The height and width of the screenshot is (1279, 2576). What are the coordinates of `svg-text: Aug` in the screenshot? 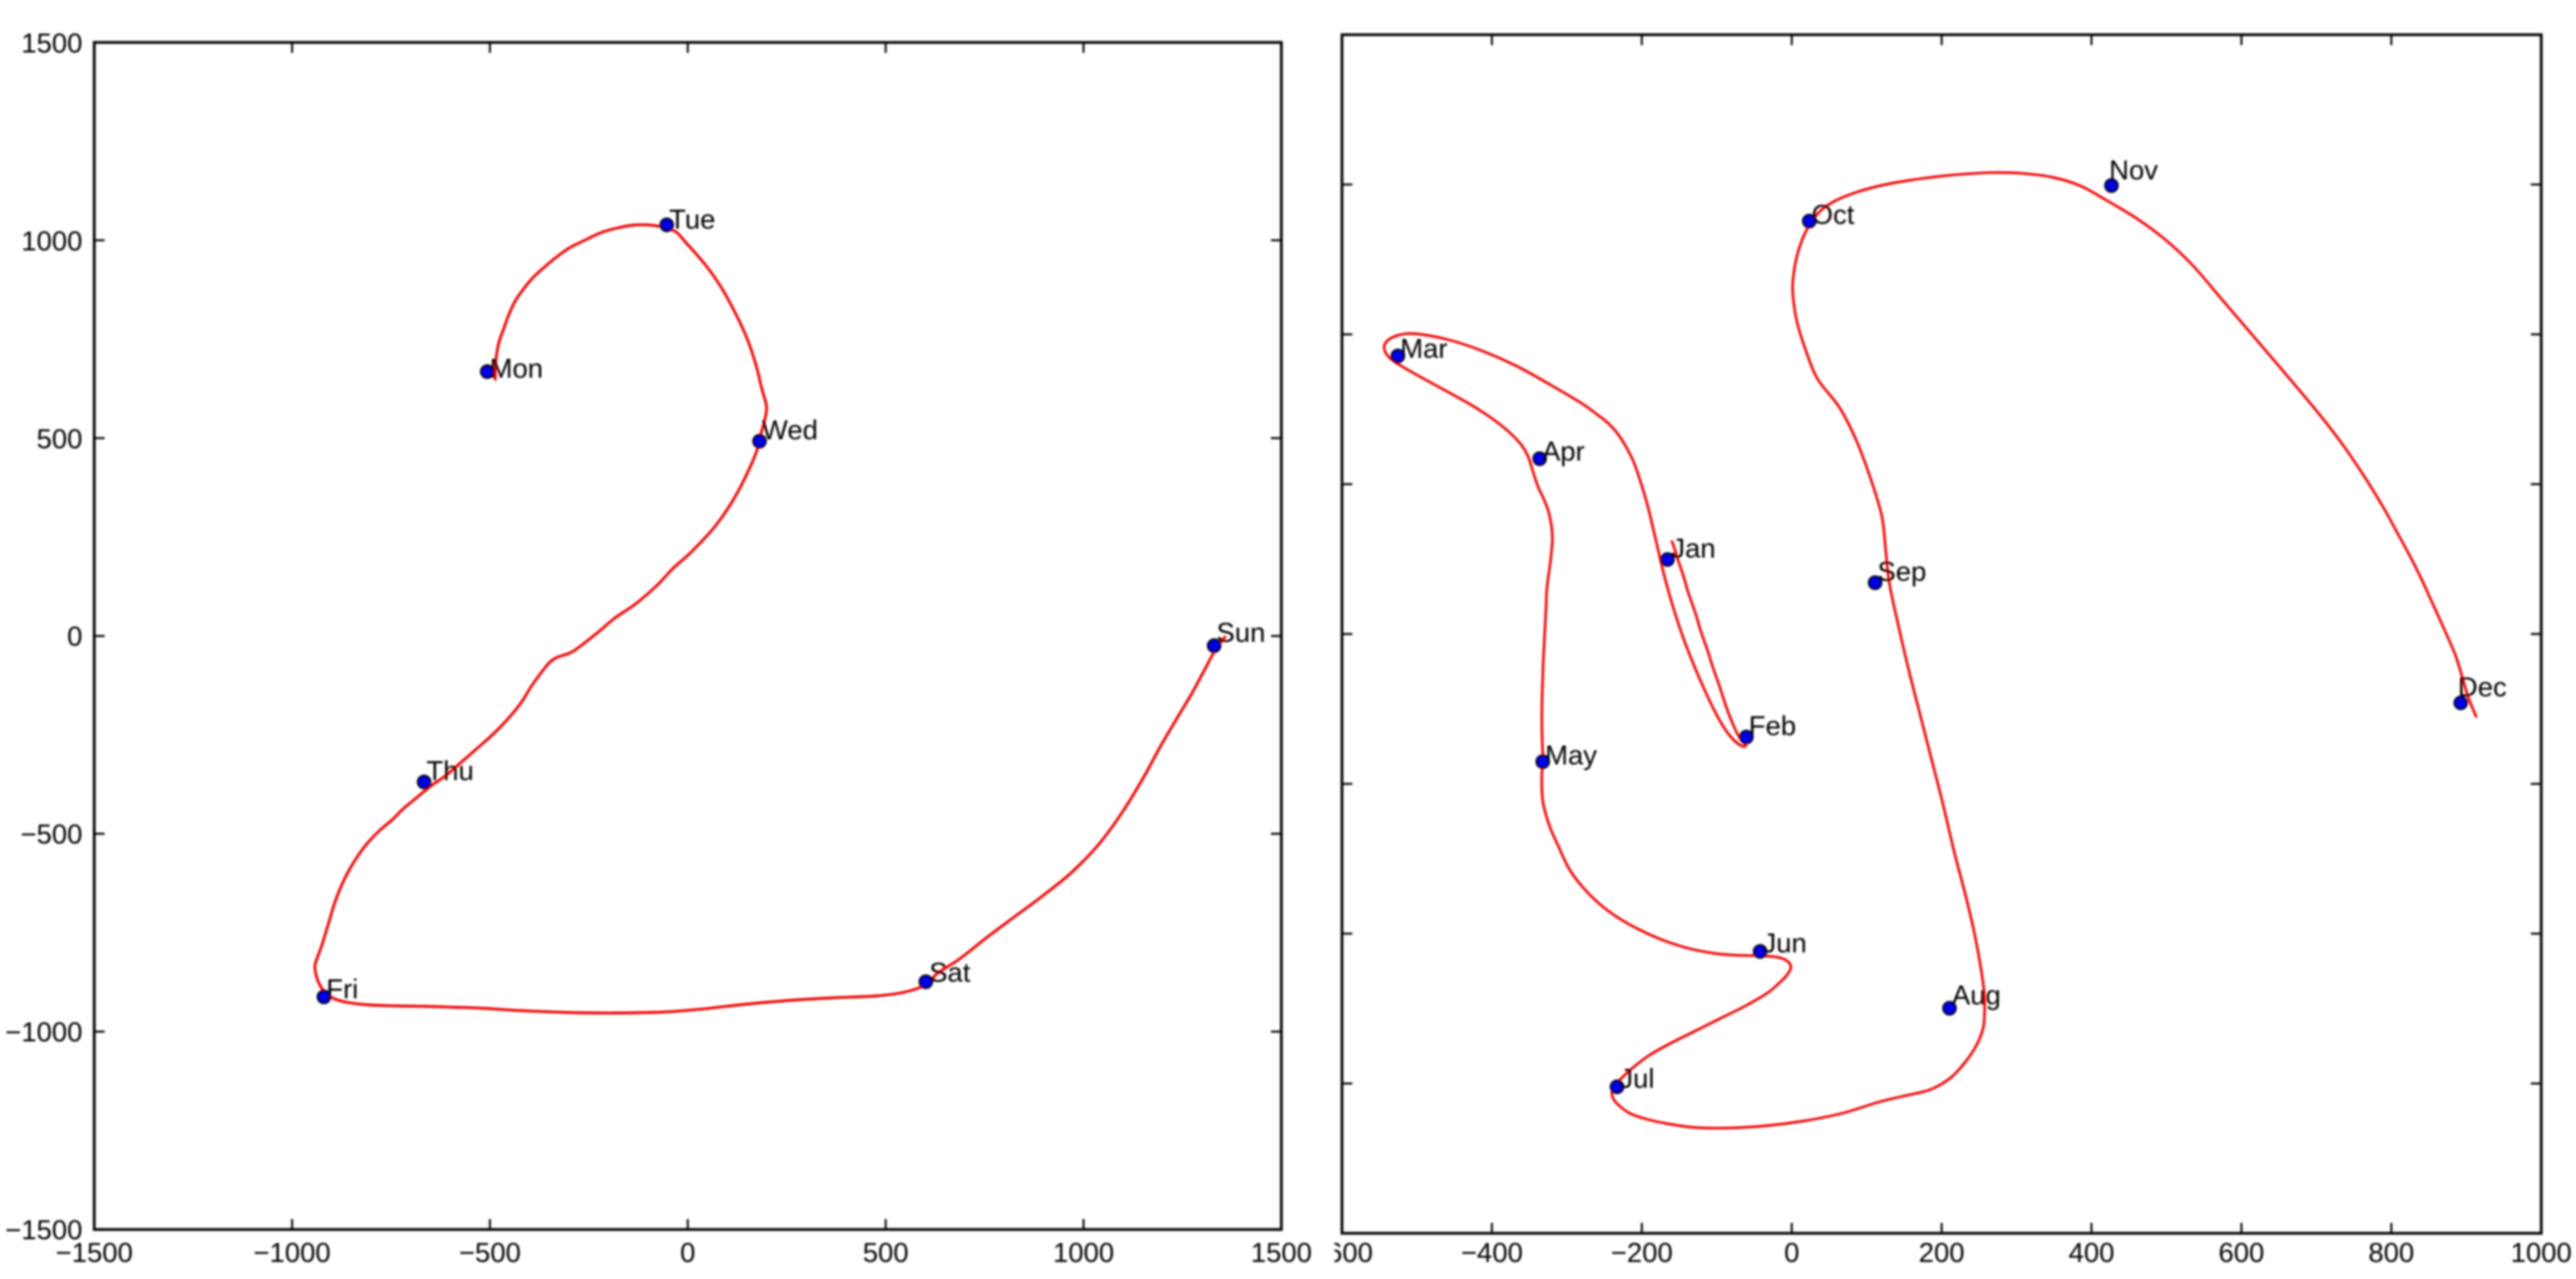 It's located at (1976, 996).